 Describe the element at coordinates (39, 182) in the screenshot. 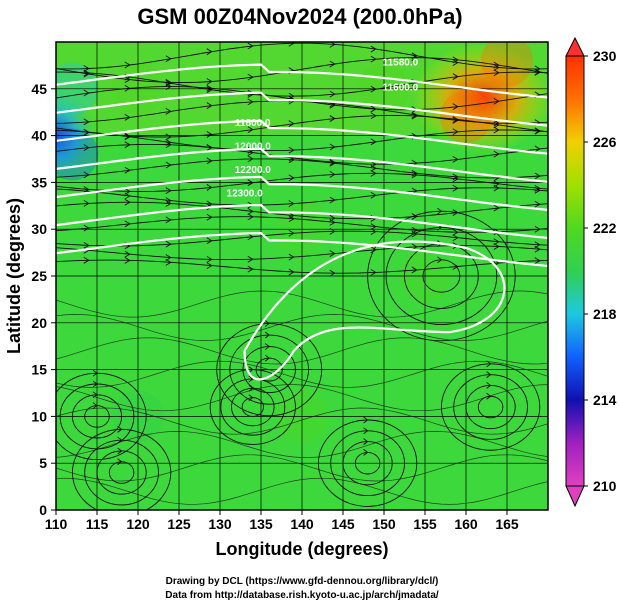

I see `y-tick-label: 35` at that location.